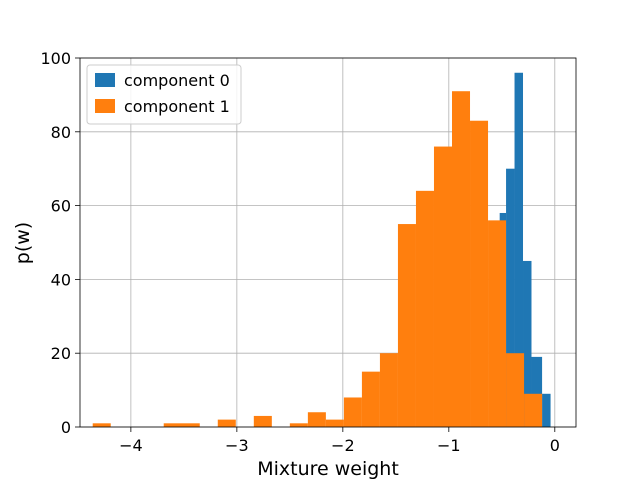 Image resolution: width=640 pixels, height=480 pixels. Describe the element at coordinates (61, 353) in the screenshot. I see `y-tick-label: 20` at that location.